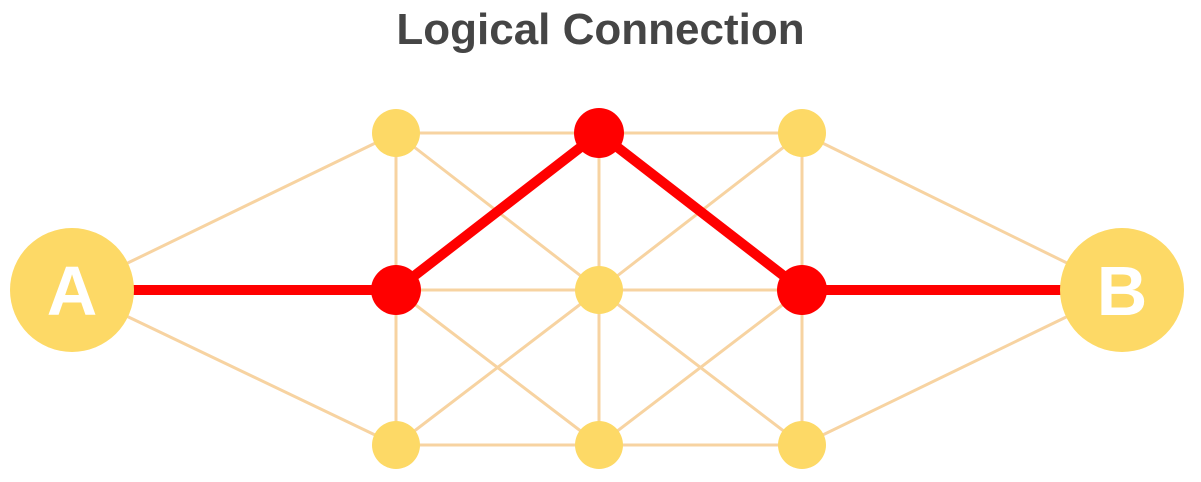 This screenshot has height=482, width=1201. I want to click on diagram-title: Logical Connection, so click(600, 29).